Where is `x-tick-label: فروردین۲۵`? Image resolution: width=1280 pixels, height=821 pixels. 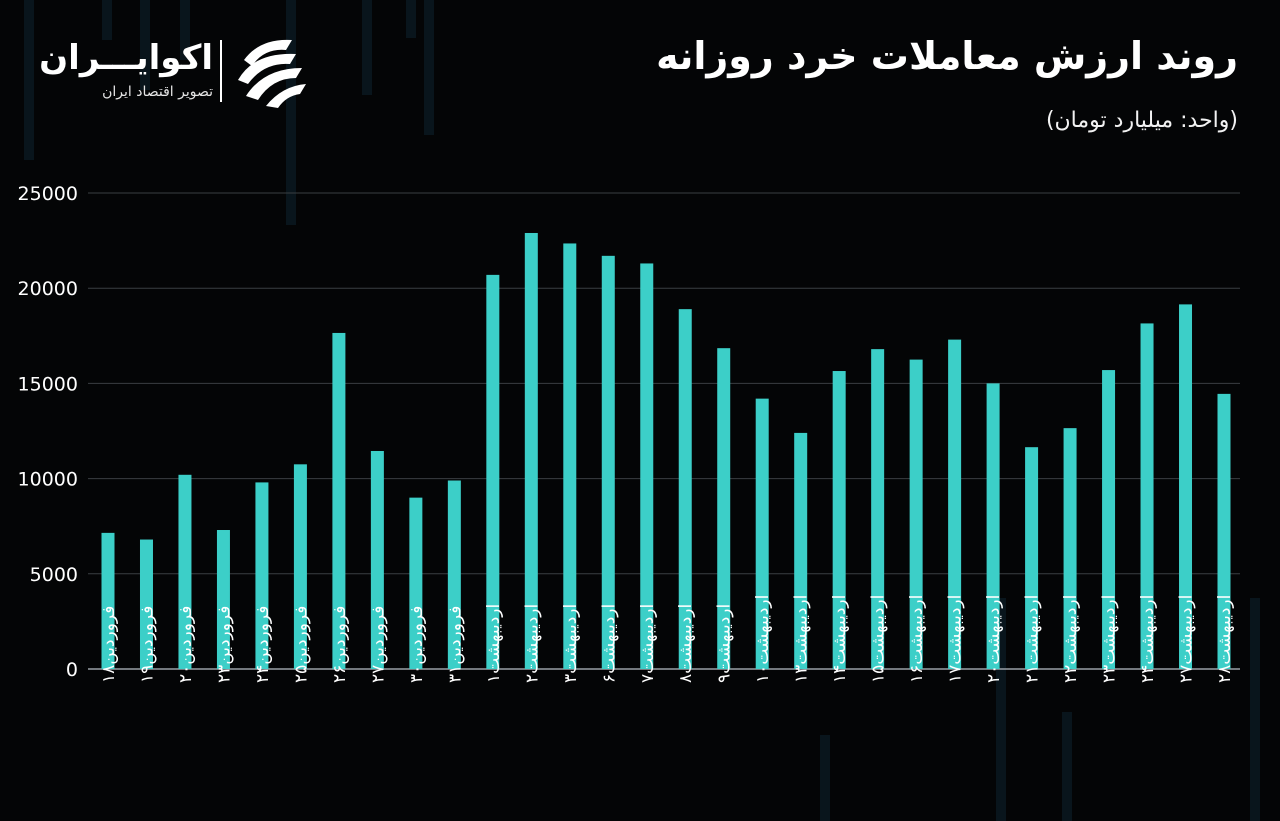 x-tick-label: فروردین۲۵ is located at coordinates (301, 644).